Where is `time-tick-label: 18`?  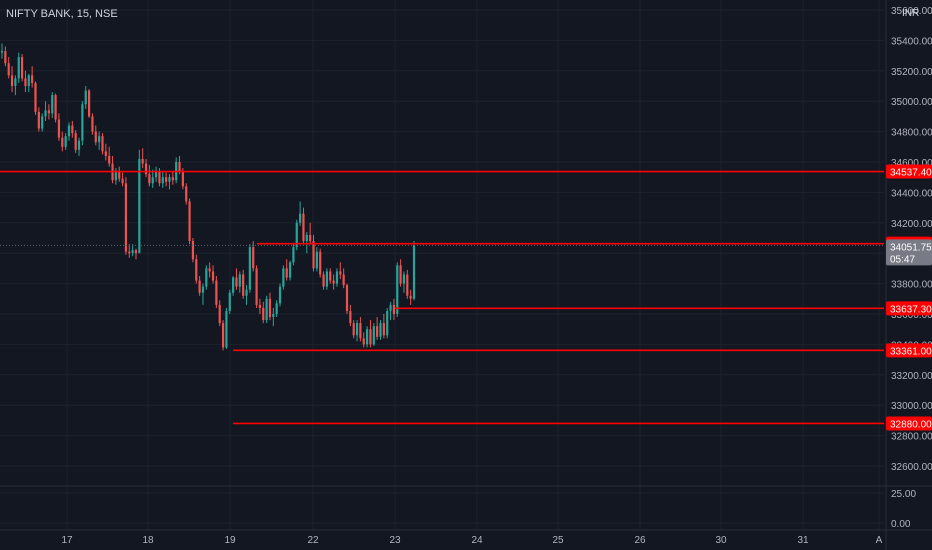 time-tick-label: 18 is located at coordinates (148, 540).